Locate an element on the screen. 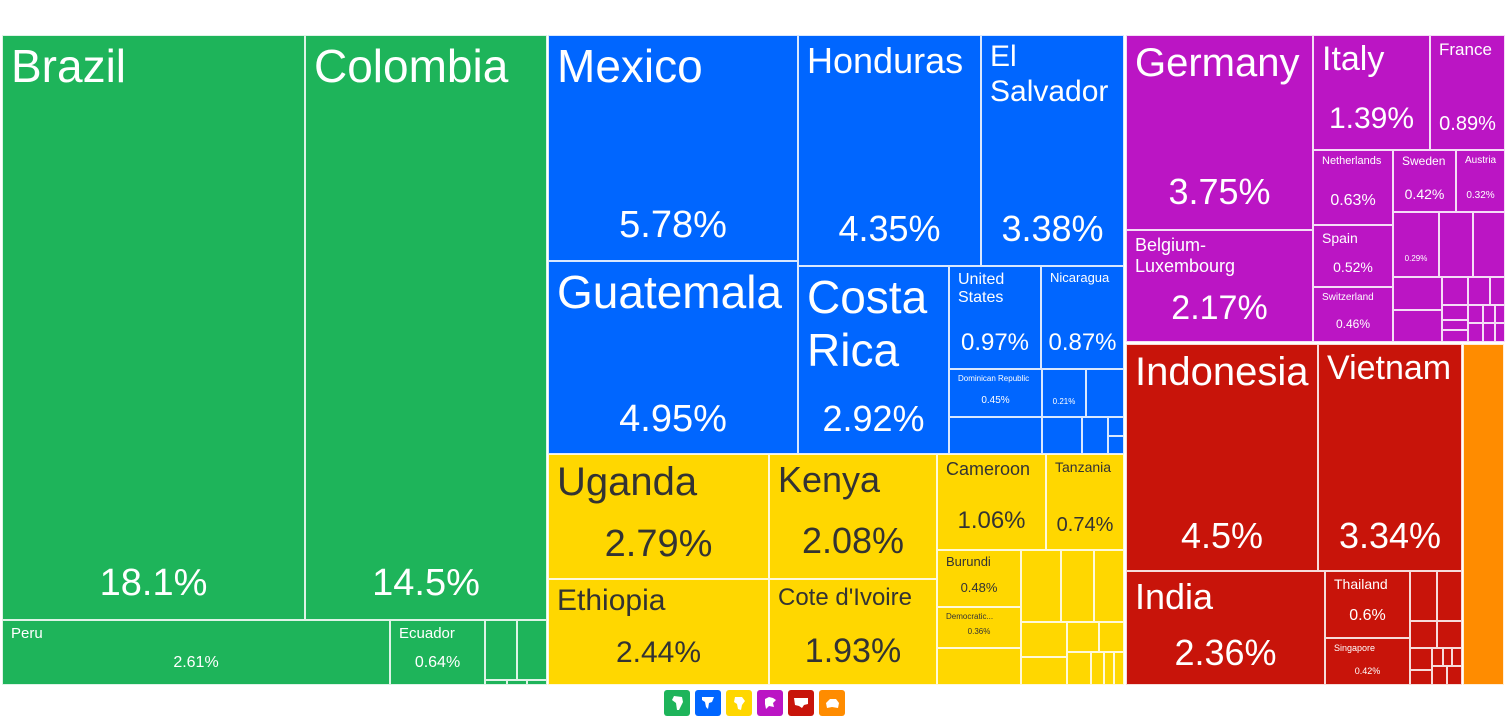  treemap-tile-netherlands: Netherlands 0.63% is located at coordinates (1353, 187).